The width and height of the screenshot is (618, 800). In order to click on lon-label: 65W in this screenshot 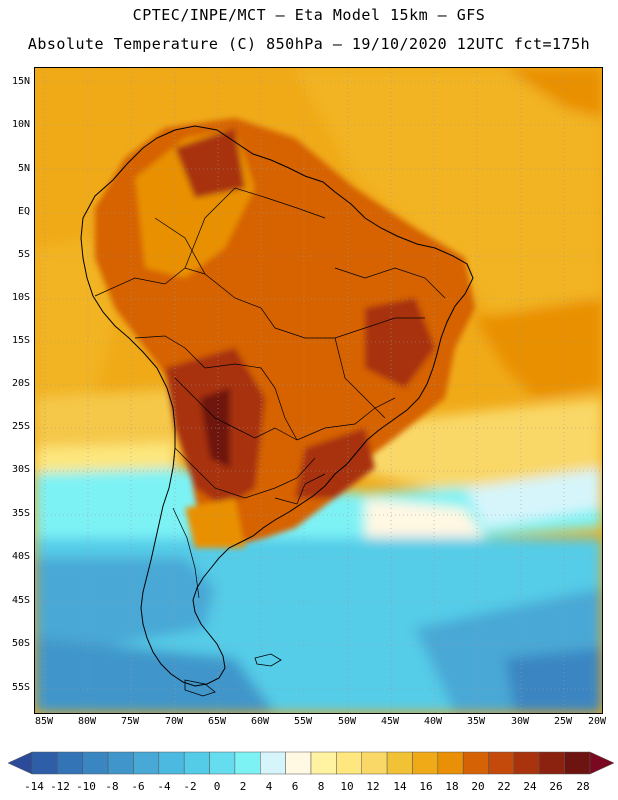, I will do `click(217, 721)`.